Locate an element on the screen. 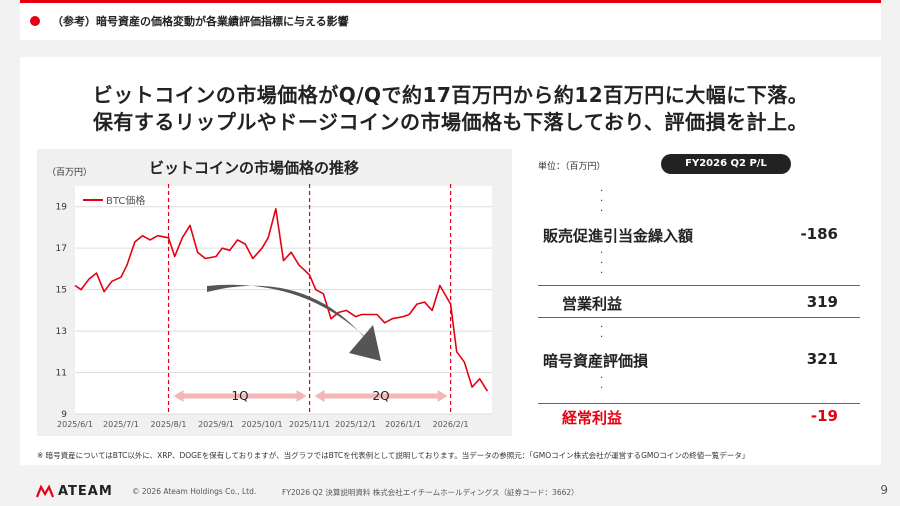 Image resolution: width=900 pixels, height=506 pixels. y-tick-label: 19 is located at coordinates (62, 208).